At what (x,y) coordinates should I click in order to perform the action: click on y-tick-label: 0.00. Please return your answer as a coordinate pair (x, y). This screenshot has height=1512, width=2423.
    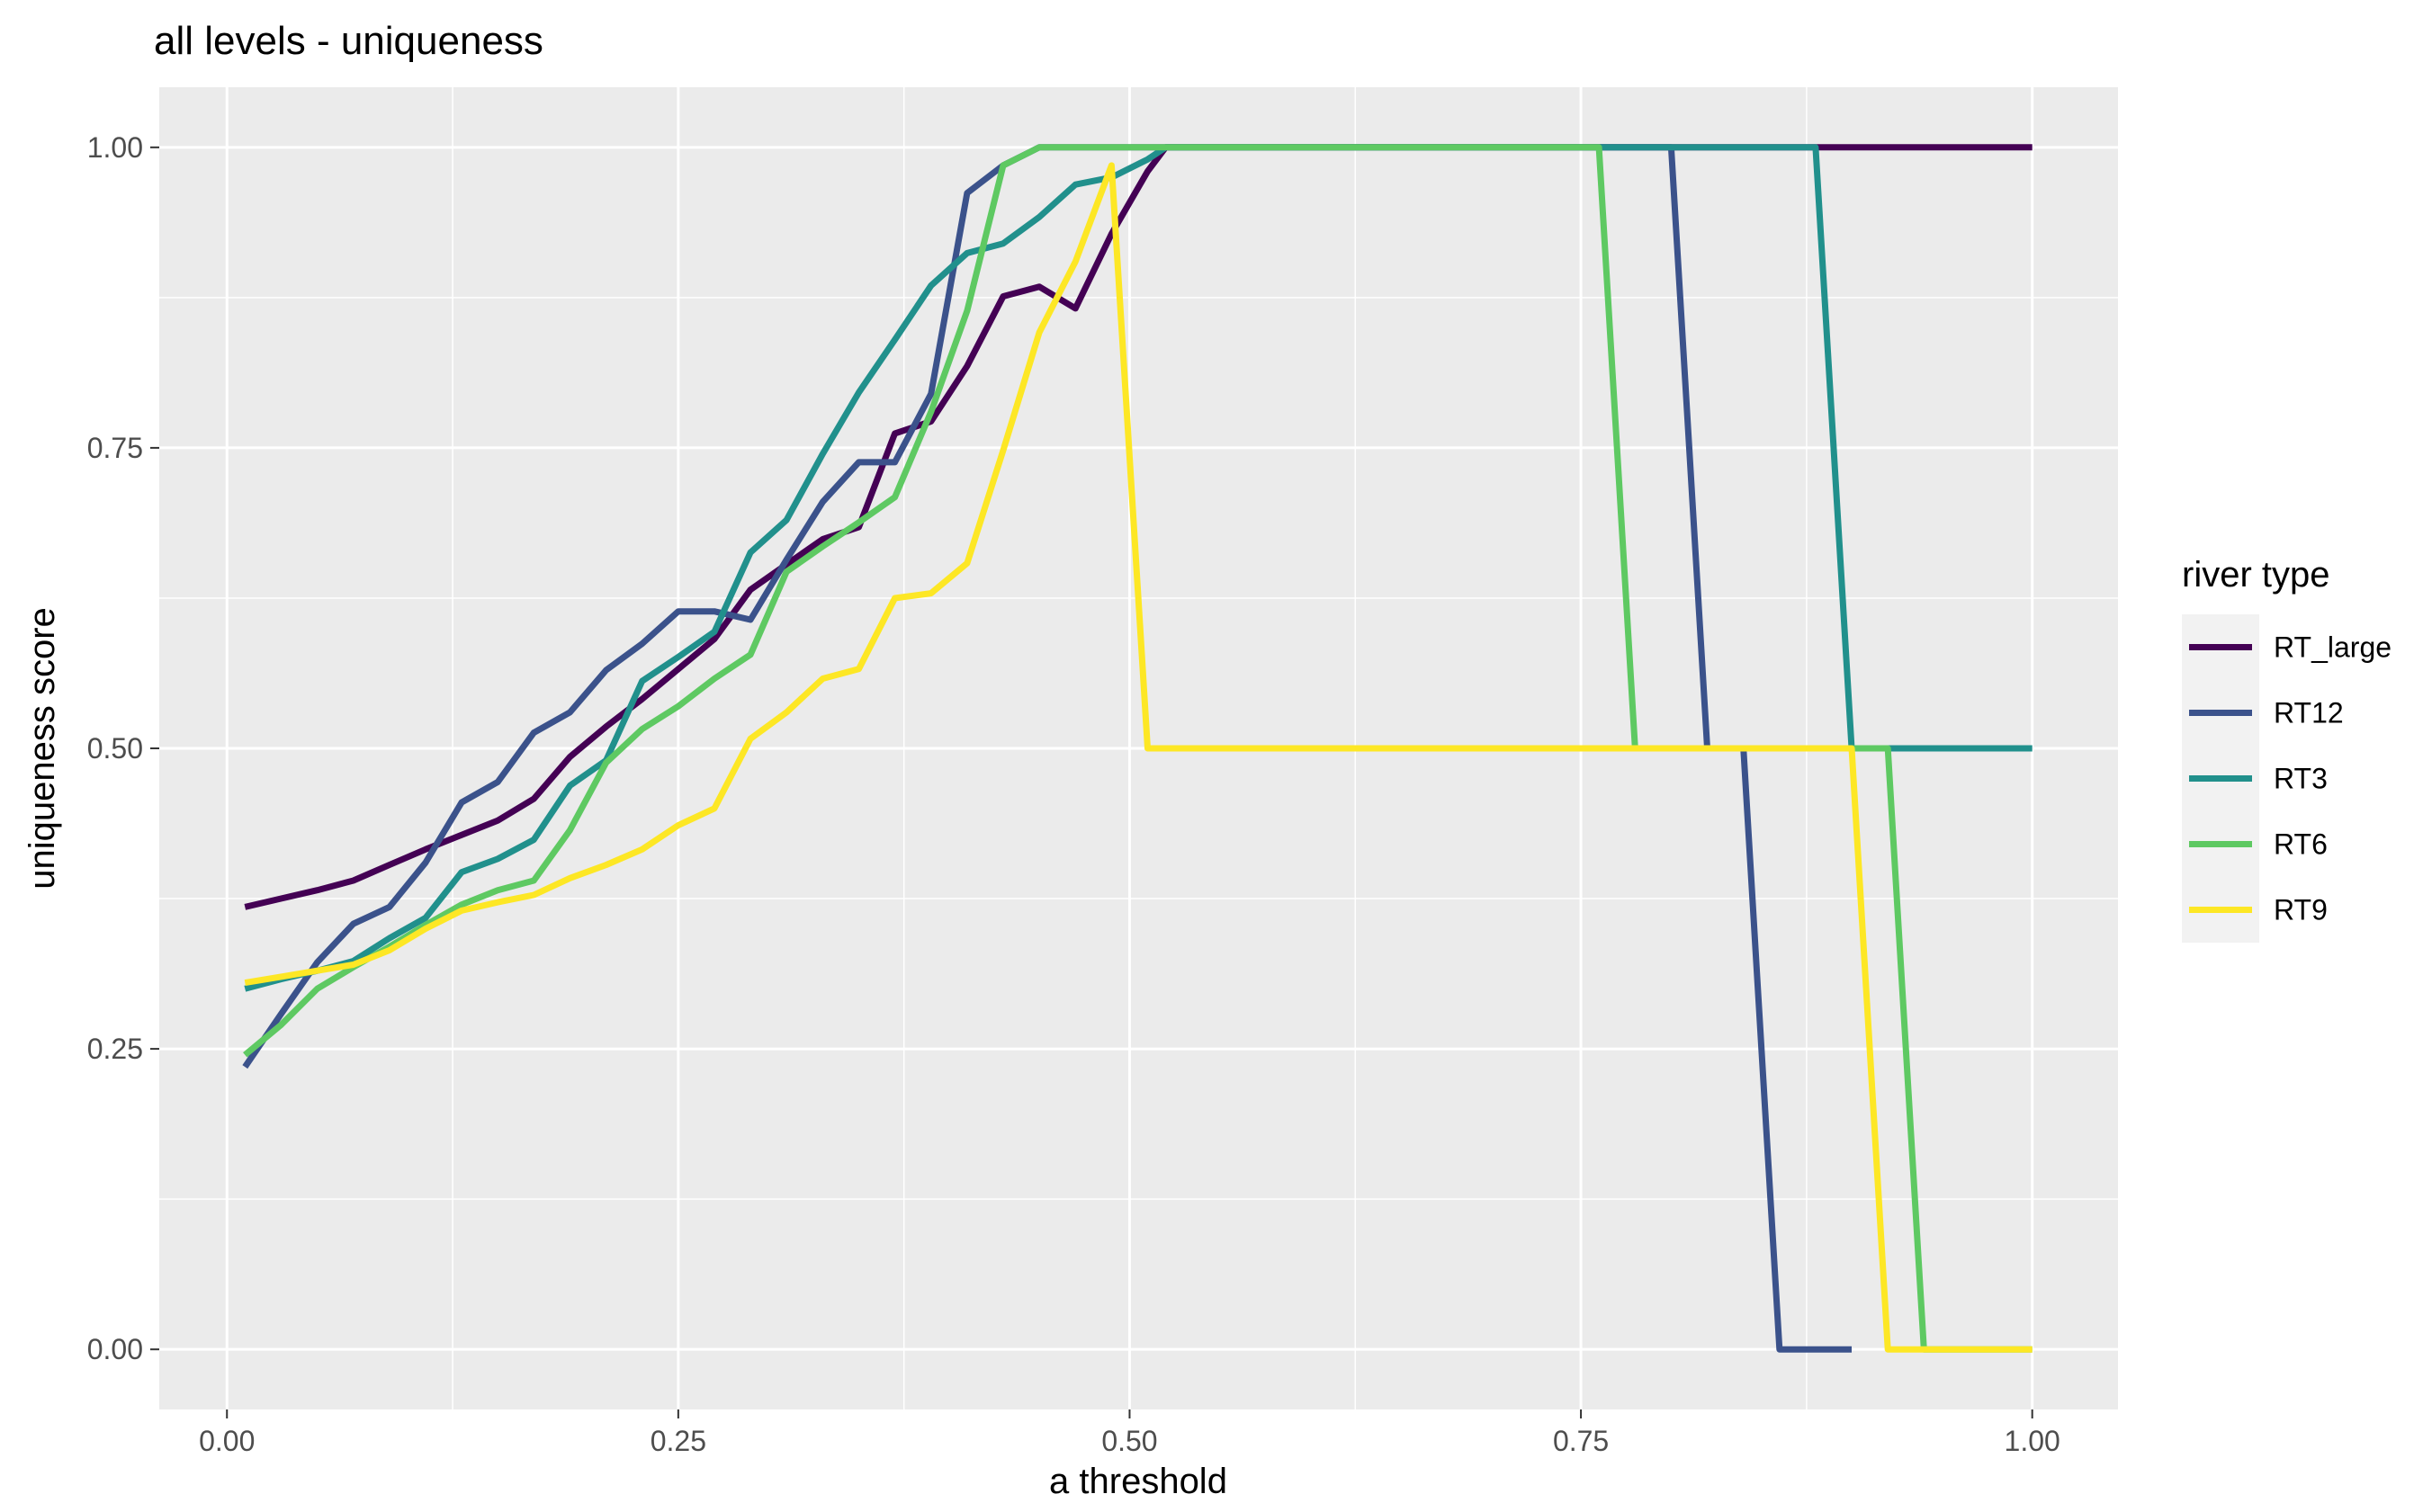
    Looking at the image, I should click on (115, 1349).